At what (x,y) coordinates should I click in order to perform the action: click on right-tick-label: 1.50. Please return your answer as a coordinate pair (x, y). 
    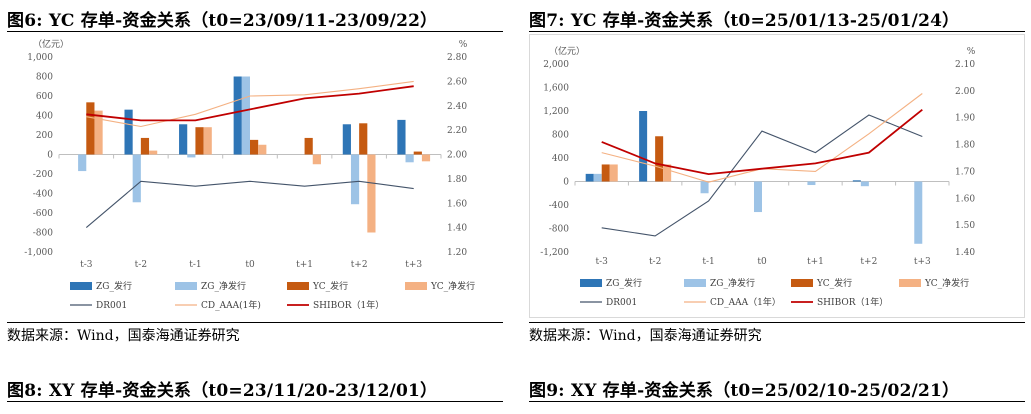
    Looking at the image, I should click on (965, 226).